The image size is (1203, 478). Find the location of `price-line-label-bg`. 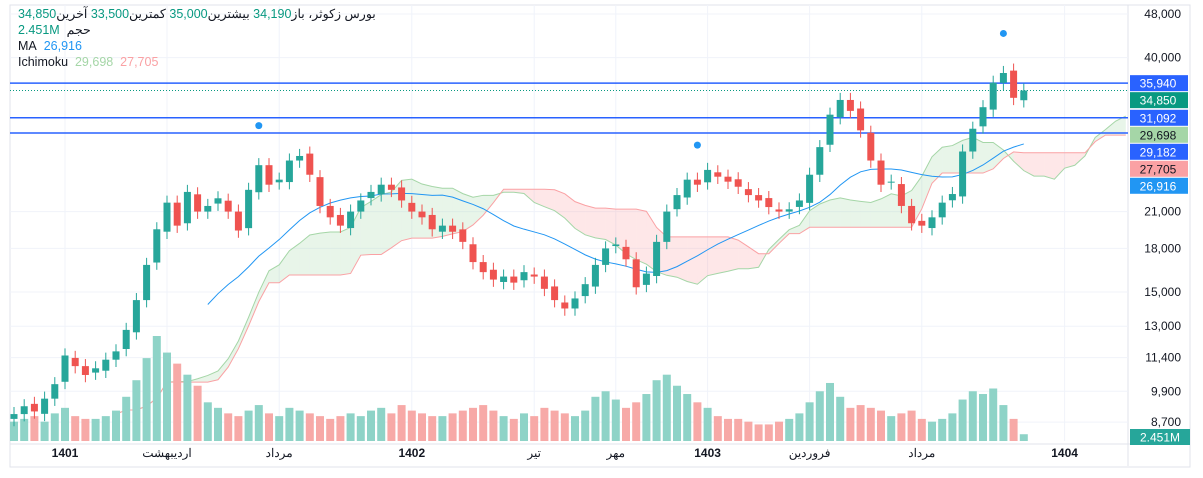

price-line-label-bg is located at coordinates (1159, 151).